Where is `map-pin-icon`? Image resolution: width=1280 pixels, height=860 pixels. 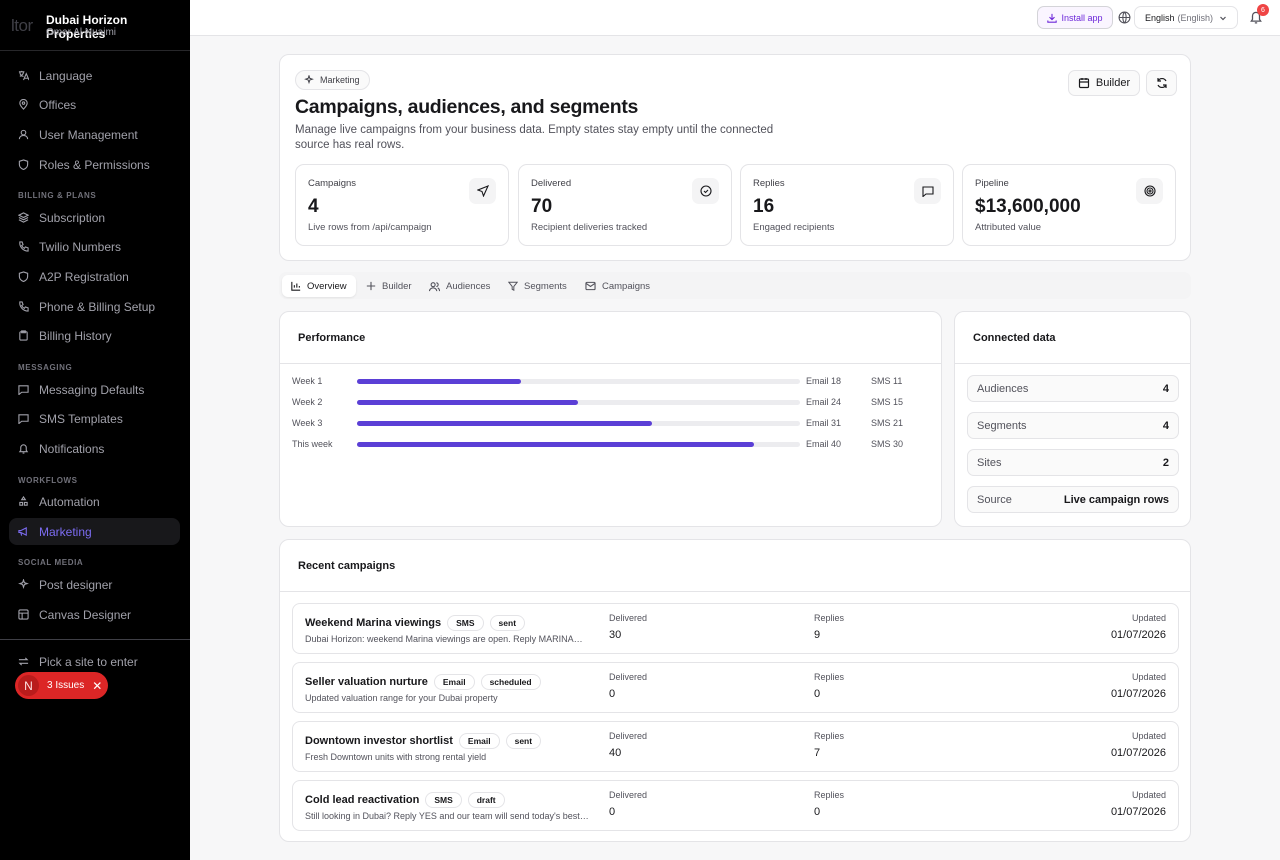 map-pin-icon is located at coordinates (23, 104).